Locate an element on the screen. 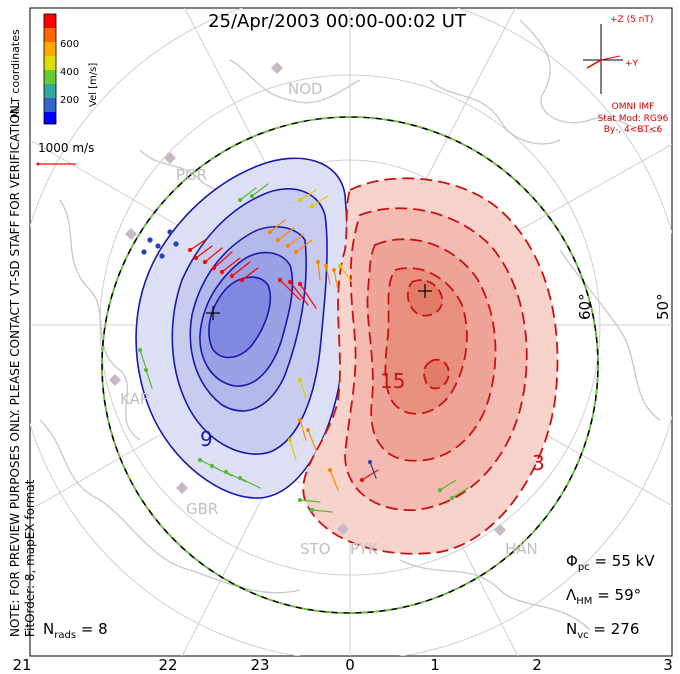  contour-label-9: 9 is located at coordinates (206, 439).